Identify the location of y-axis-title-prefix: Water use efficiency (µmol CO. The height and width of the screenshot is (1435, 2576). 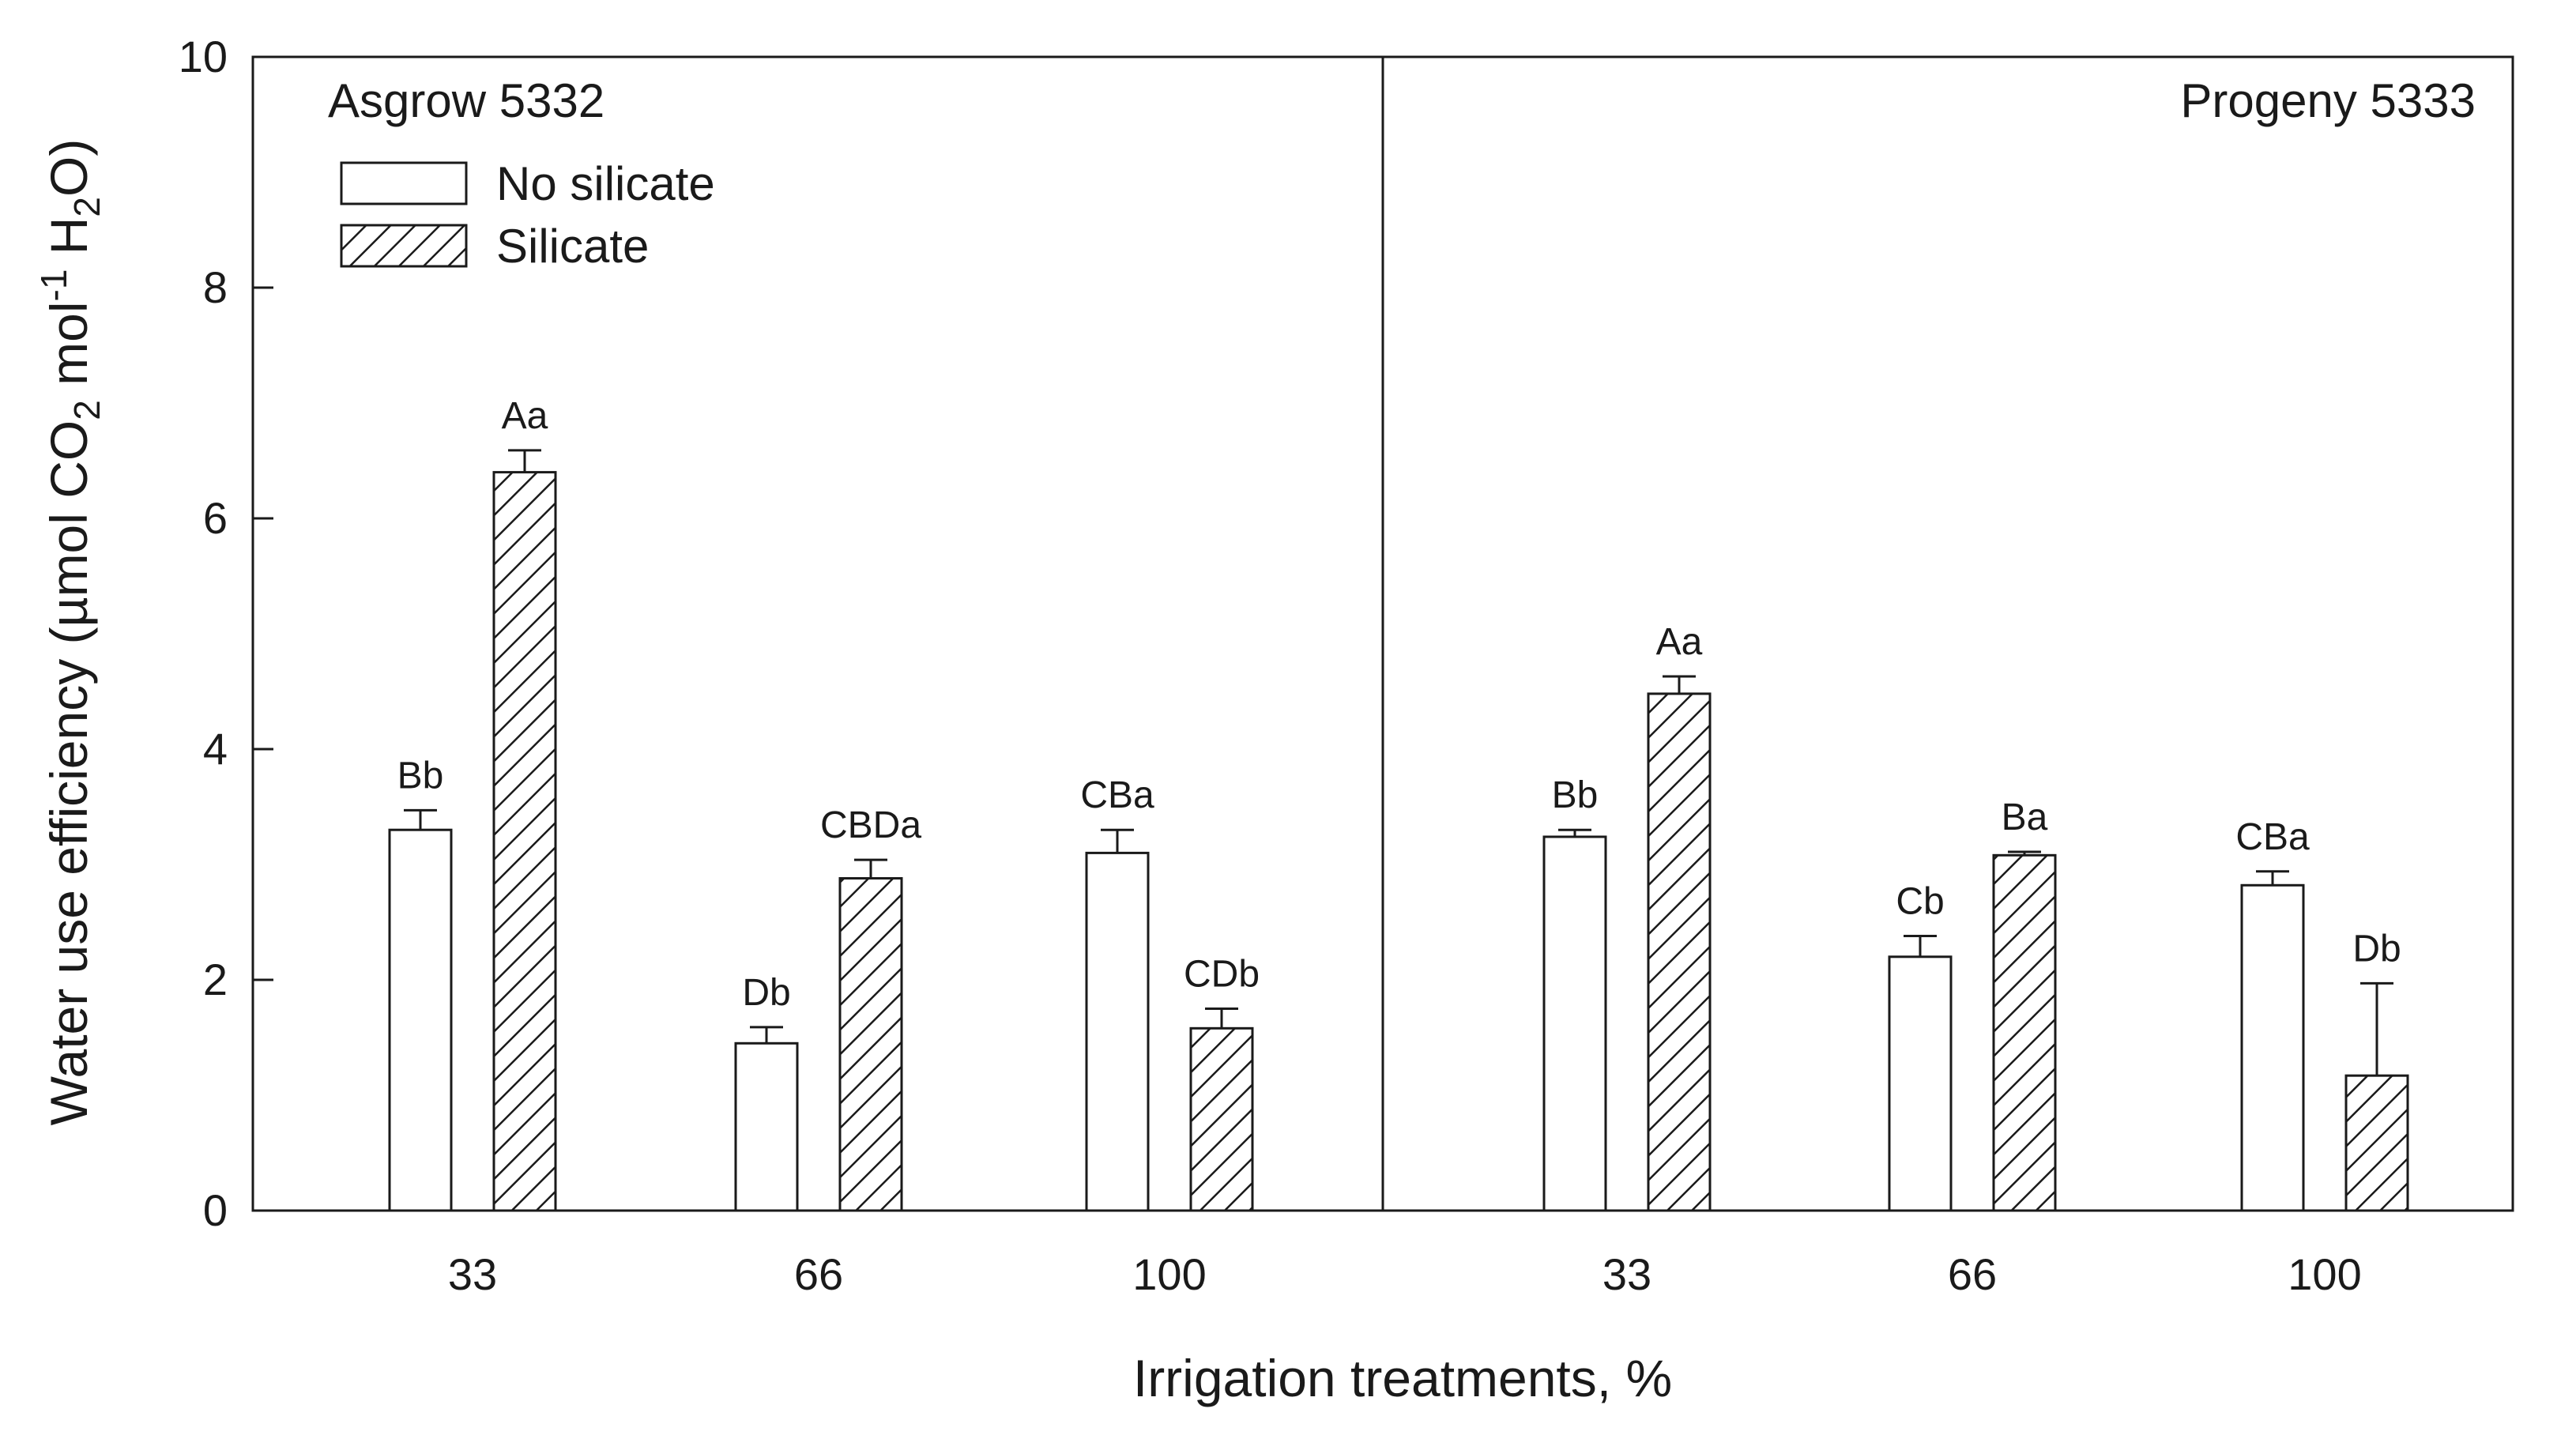
(69, 773).